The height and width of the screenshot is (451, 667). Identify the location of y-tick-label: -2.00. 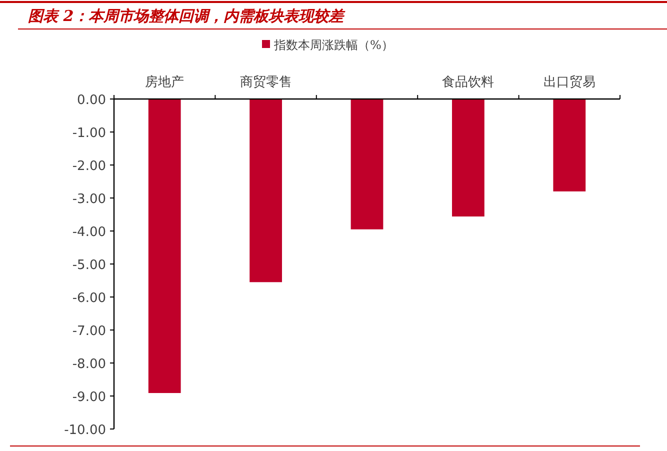
(89, 166).